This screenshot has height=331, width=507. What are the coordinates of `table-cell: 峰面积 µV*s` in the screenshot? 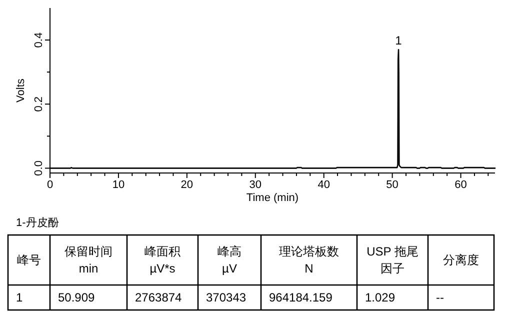 It's located at (162, 260).